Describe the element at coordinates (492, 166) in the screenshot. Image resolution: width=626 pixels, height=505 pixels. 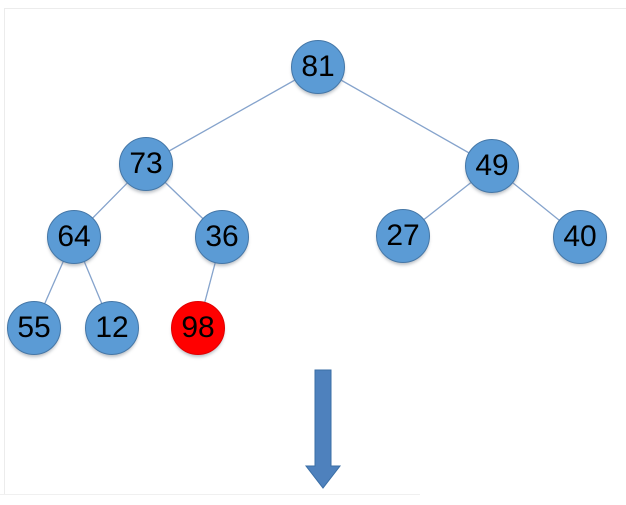
I see `tree-node-49: 49` at that location.